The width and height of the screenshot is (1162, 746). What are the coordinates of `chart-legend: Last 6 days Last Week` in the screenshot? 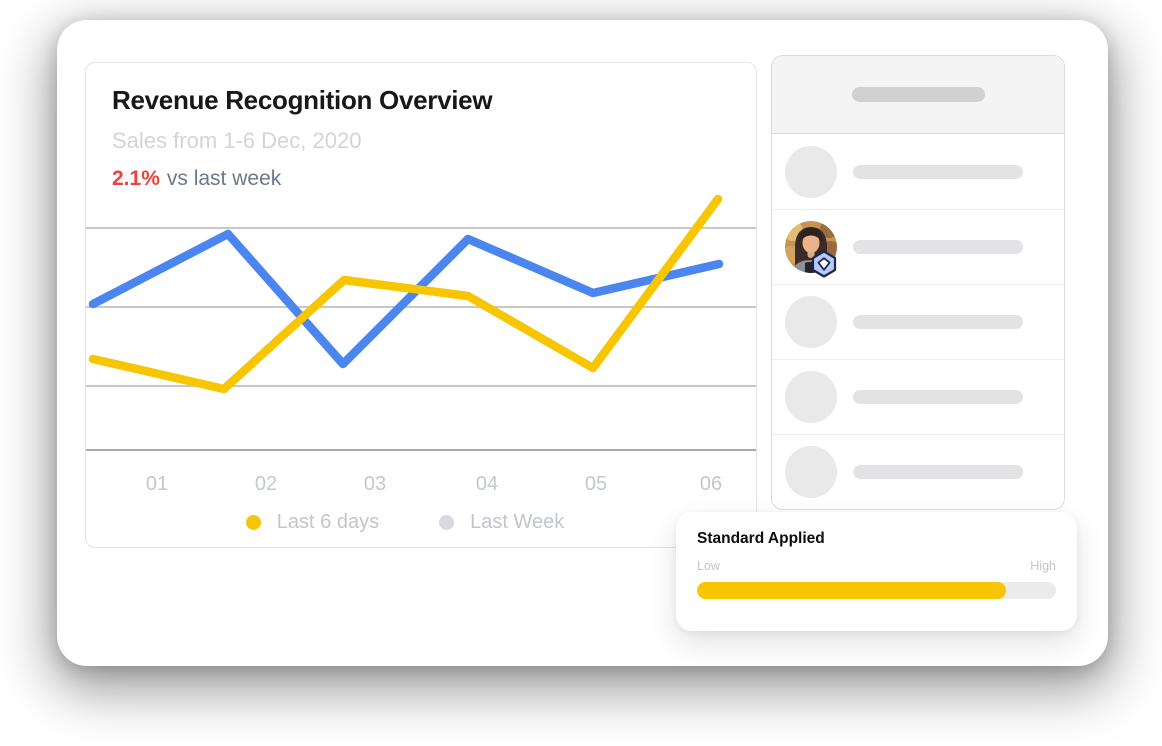 It's located at (413, 522).